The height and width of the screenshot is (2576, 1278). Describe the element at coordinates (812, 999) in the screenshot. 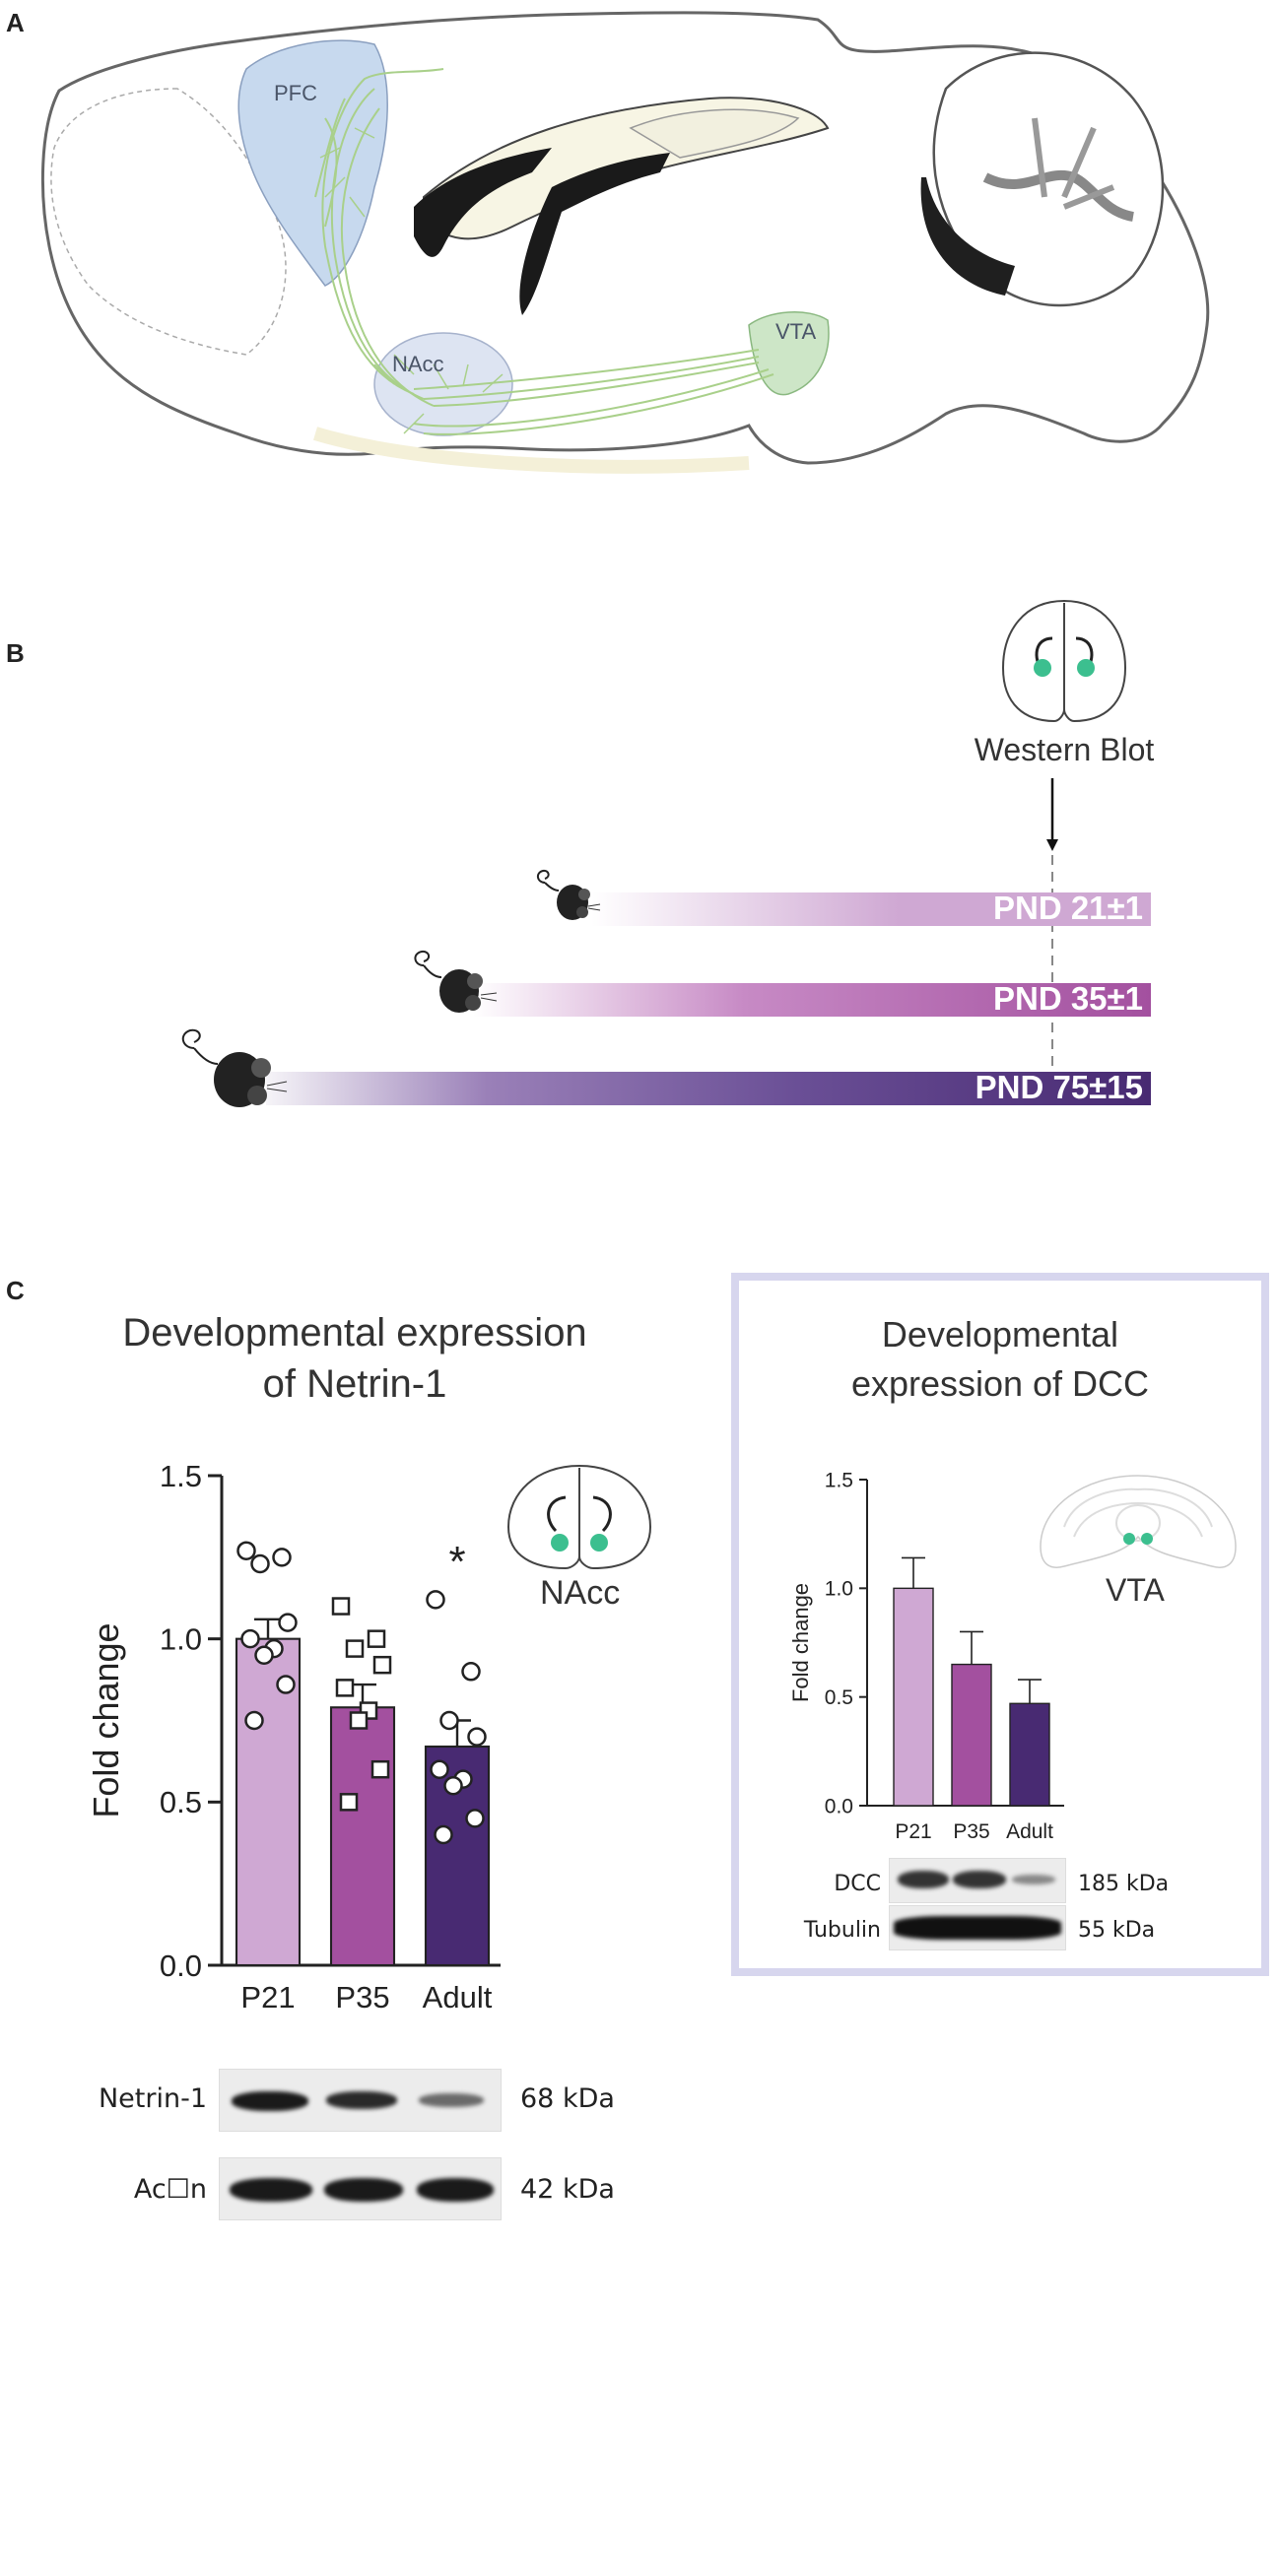

I see `timeline-bar-p35: PND 35±1` at that location.